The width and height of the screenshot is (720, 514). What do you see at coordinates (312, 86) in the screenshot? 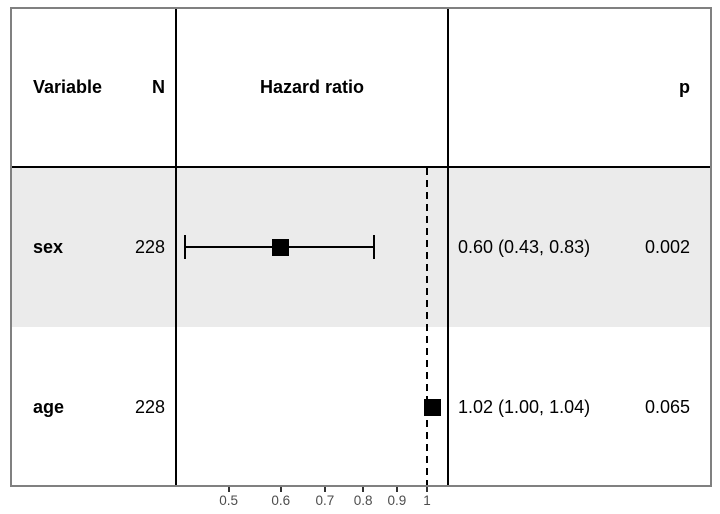
I see `header-hazard-ratio: Hazard ratio` at bounding box center [312, 86].